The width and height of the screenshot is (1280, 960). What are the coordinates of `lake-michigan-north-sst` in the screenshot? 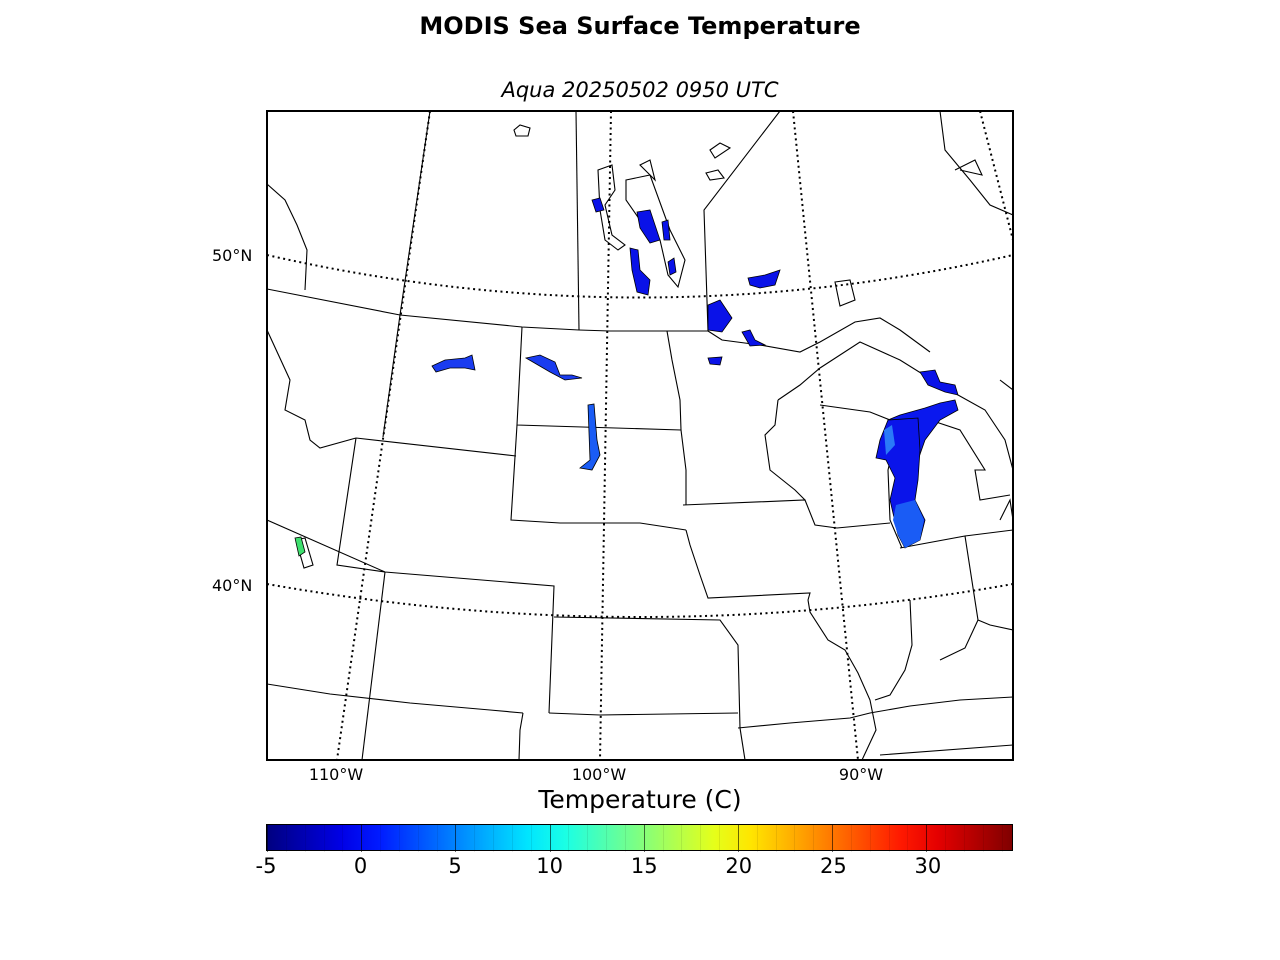 It's located at (923, 430).